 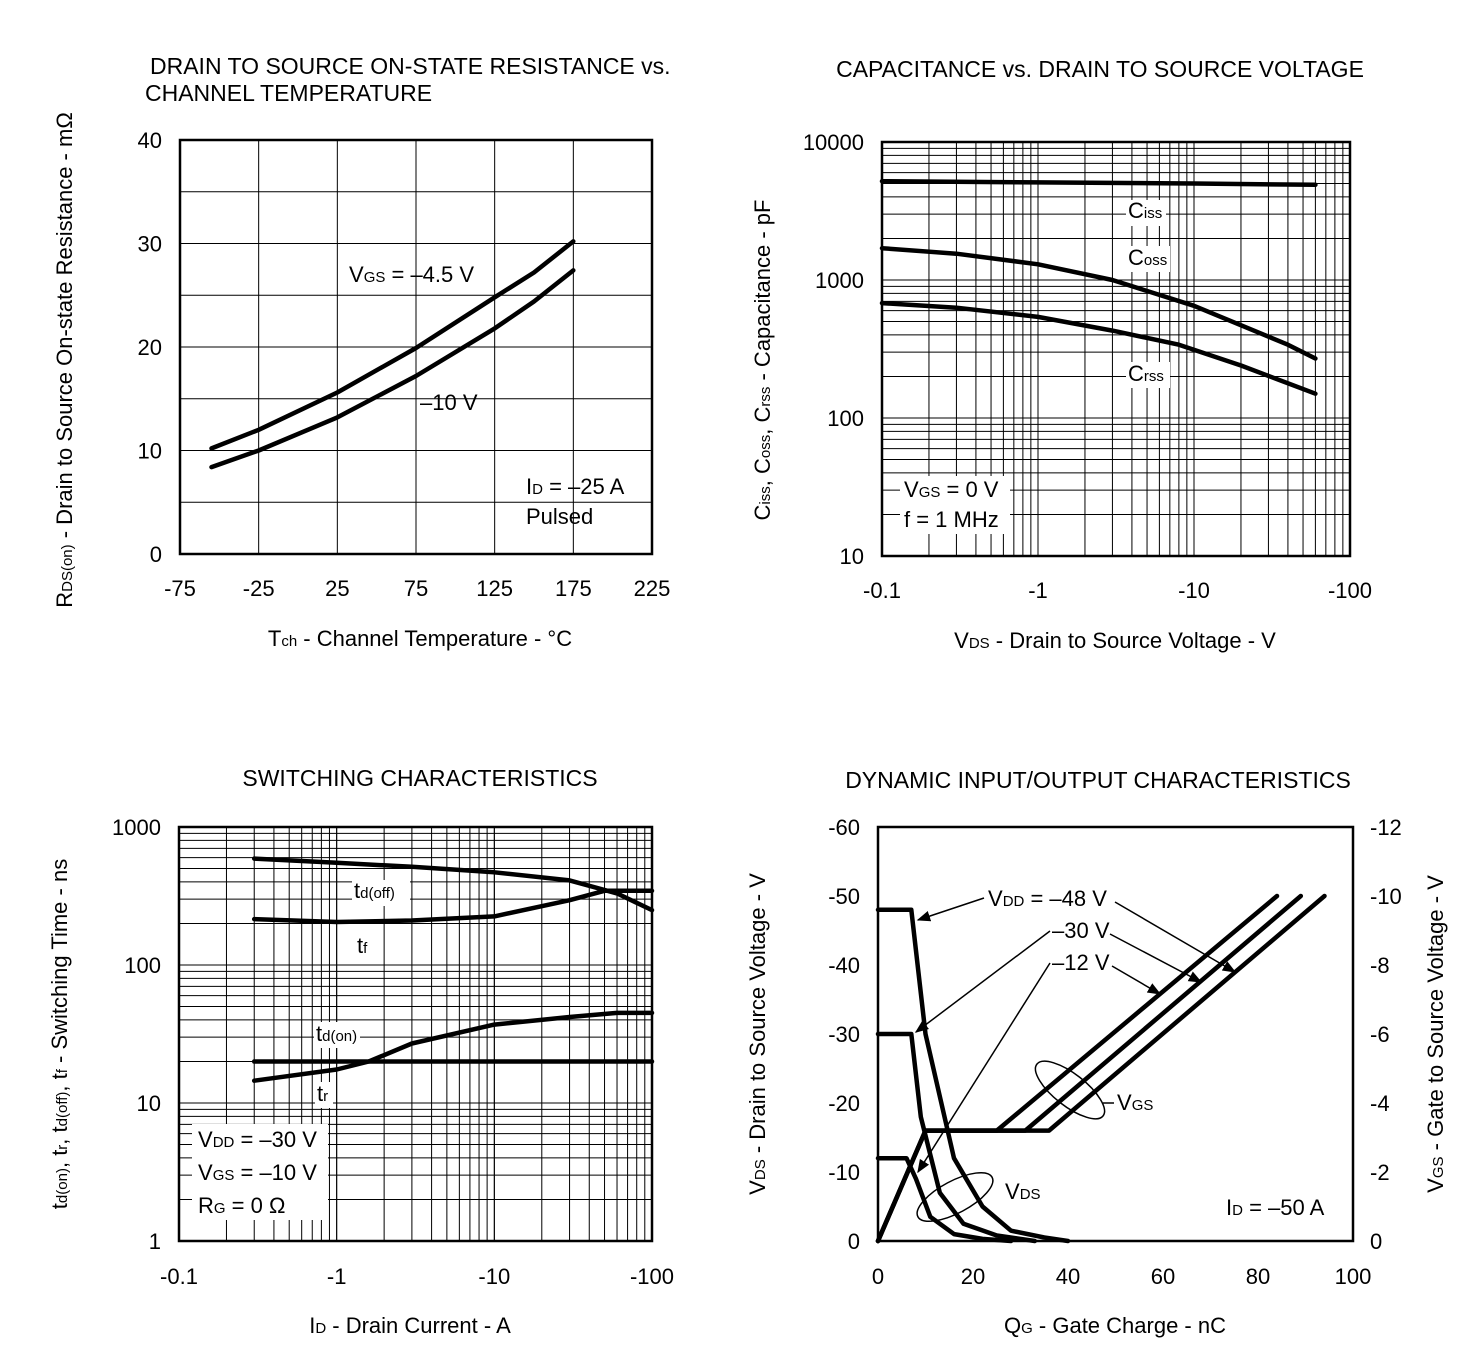 What do you see at coordinates (951, 489) in the screenshot?
I see `cap-cond-vgs: VGS = 0 V` at bounding box center [951, 489].